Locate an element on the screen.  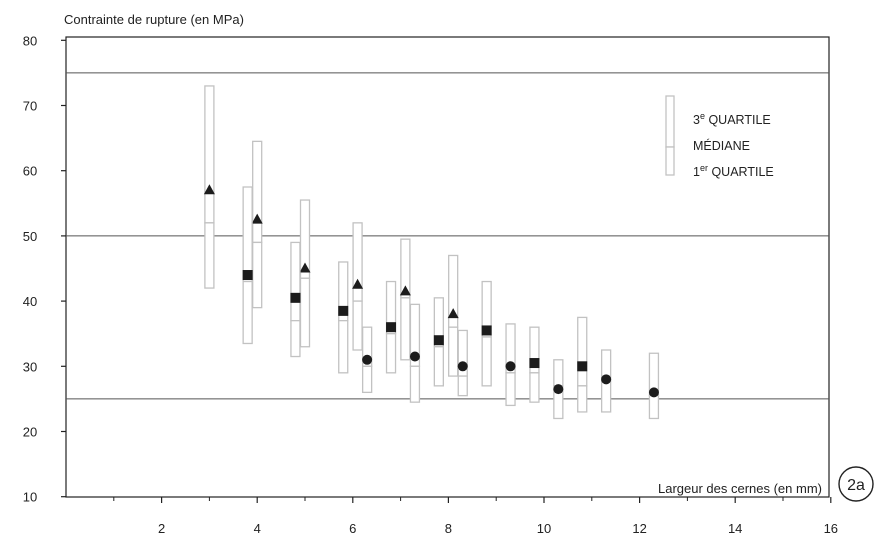
legend-q3-main: 3 is located at coordinates (696, 120).